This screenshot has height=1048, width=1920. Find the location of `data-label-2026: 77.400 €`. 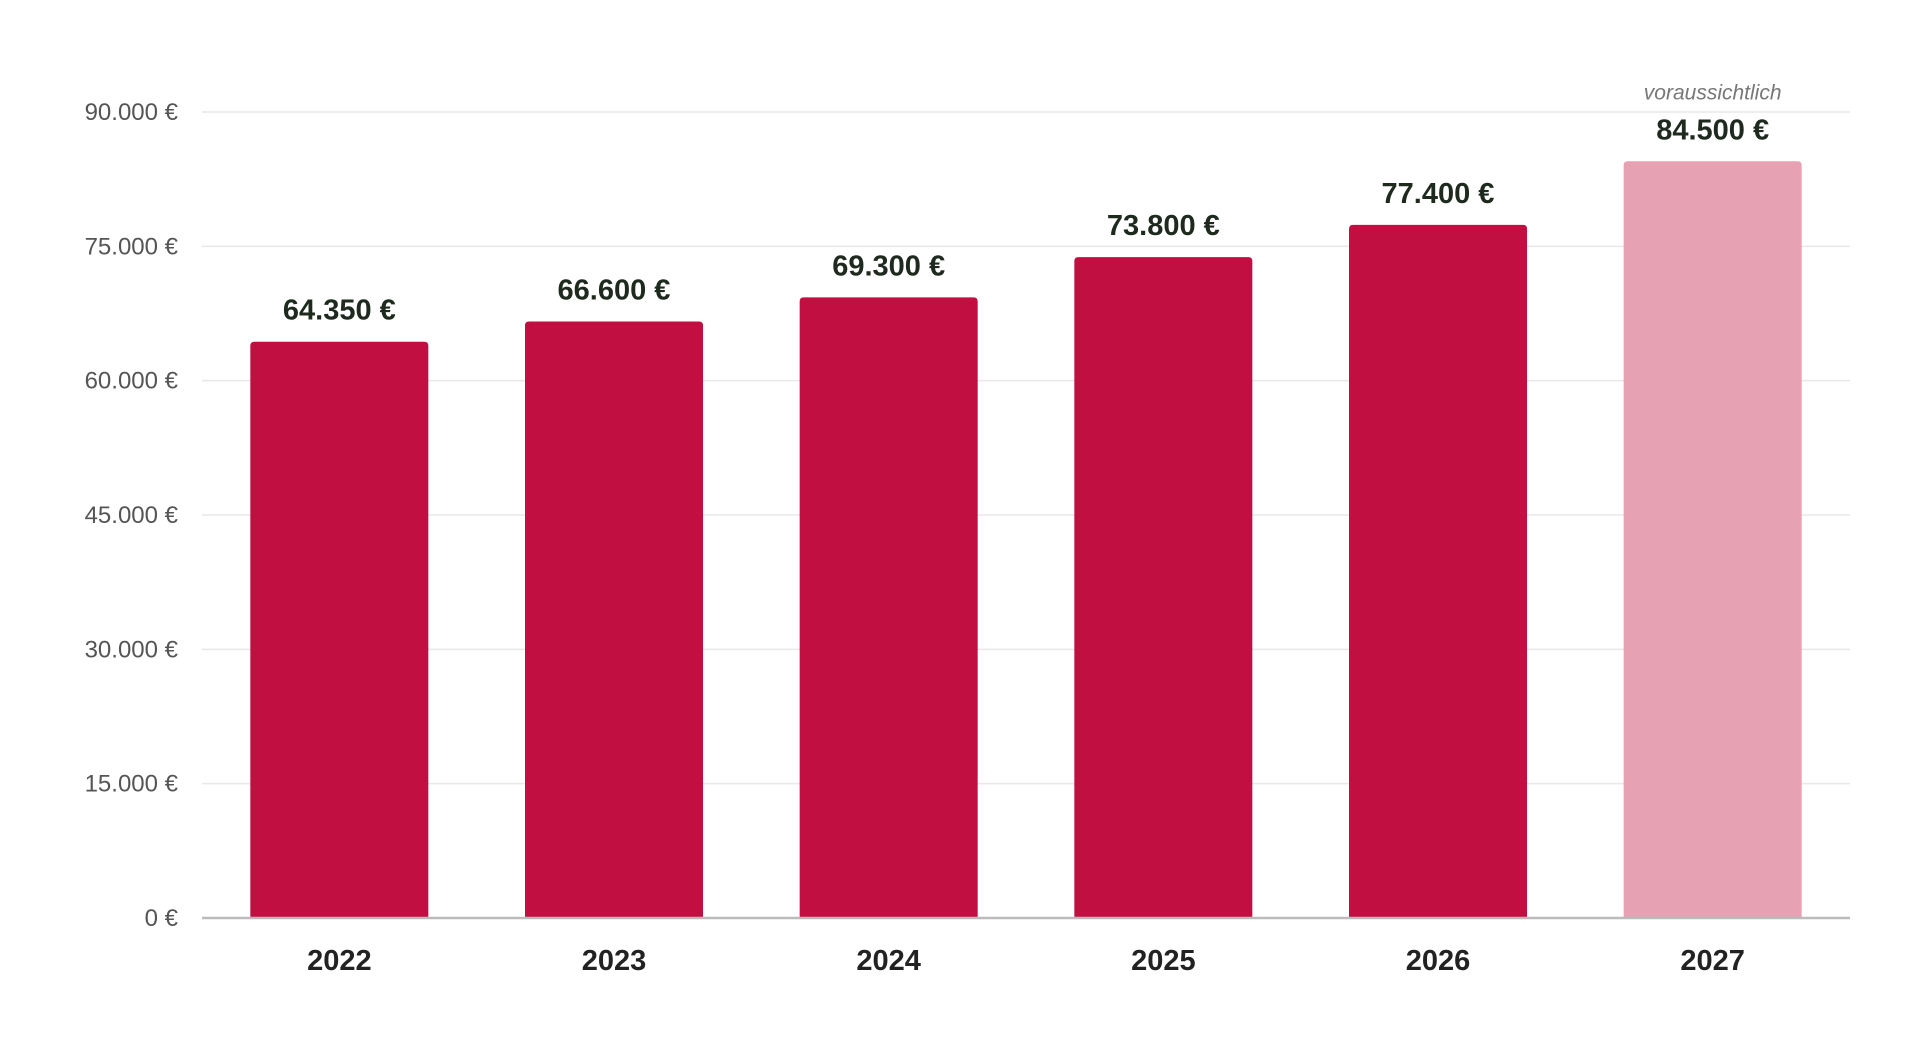

data-label-2026: 77.400 € is located at coordinates (1438, 194).